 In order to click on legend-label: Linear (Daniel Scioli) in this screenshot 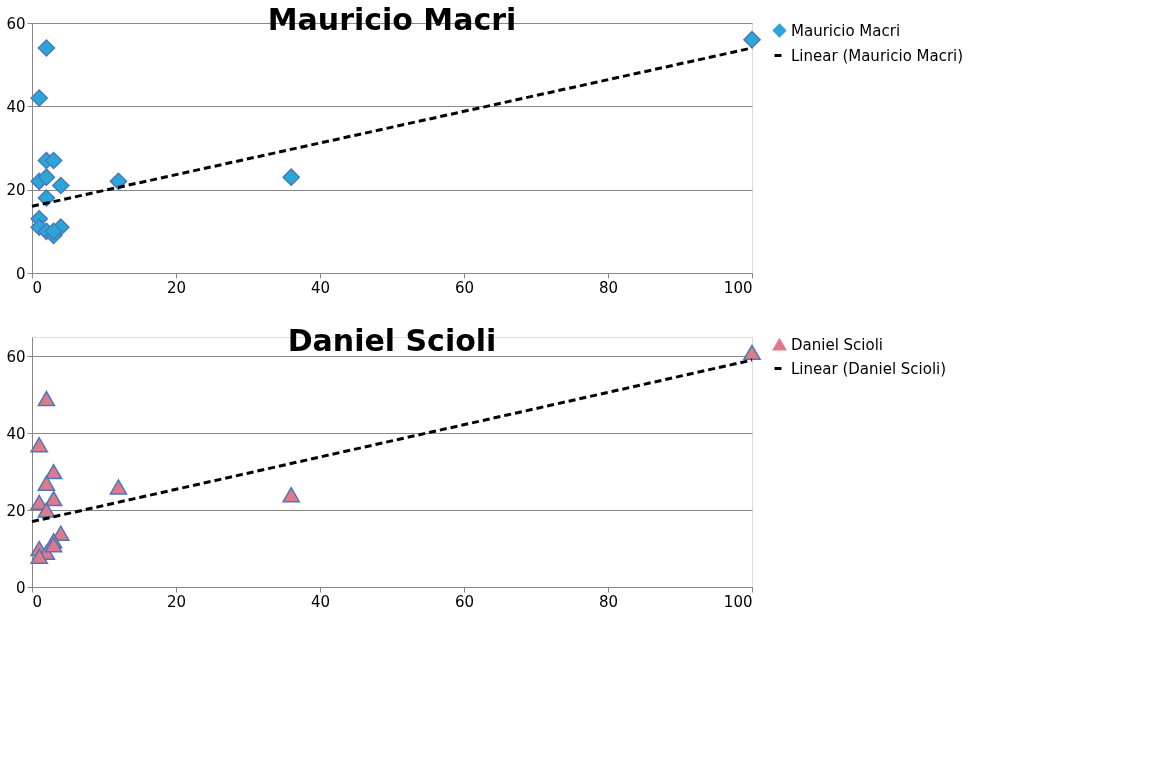, I will do `click(869, 368)`.